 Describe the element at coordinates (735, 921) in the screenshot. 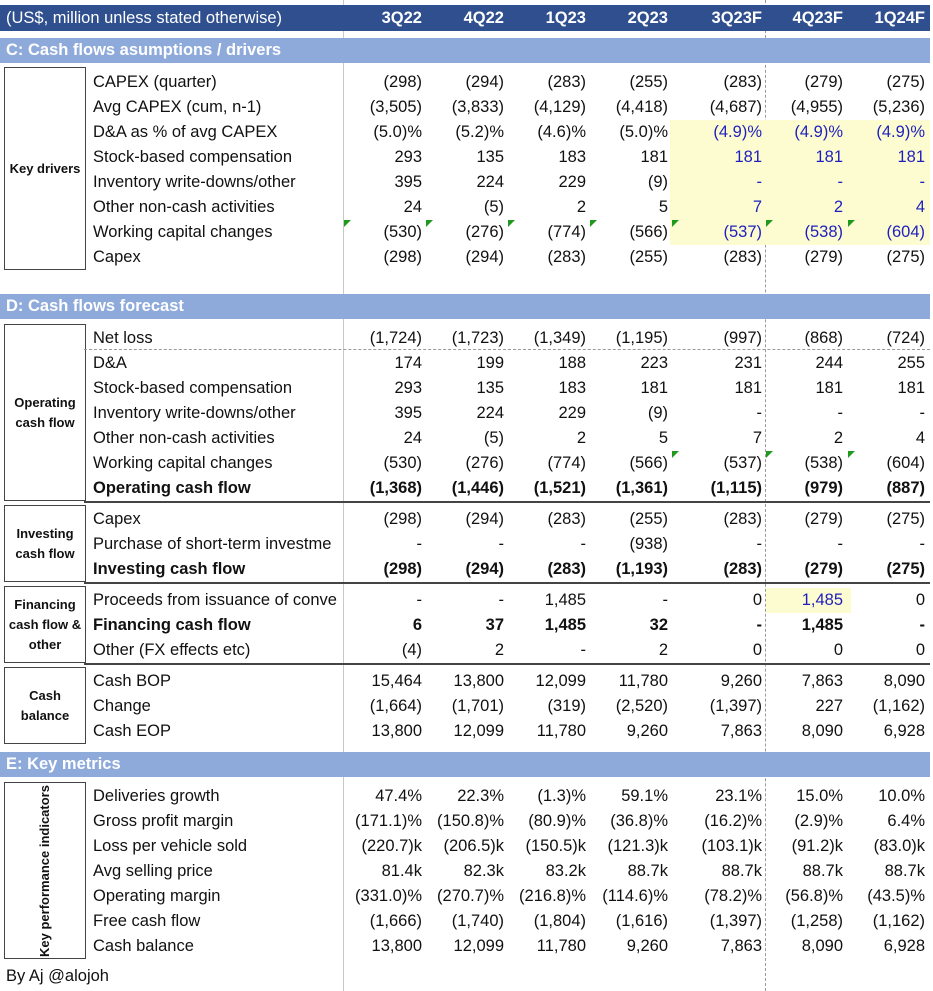

I see `cell-value: (1,397)` at that location.